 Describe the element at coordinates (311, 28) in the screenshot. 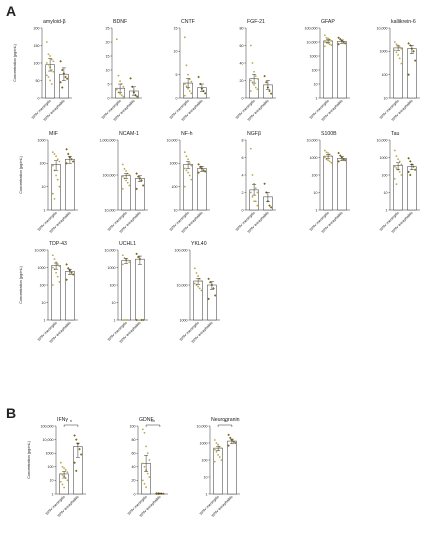

I see `y-tick-label: 100,000` at that location.